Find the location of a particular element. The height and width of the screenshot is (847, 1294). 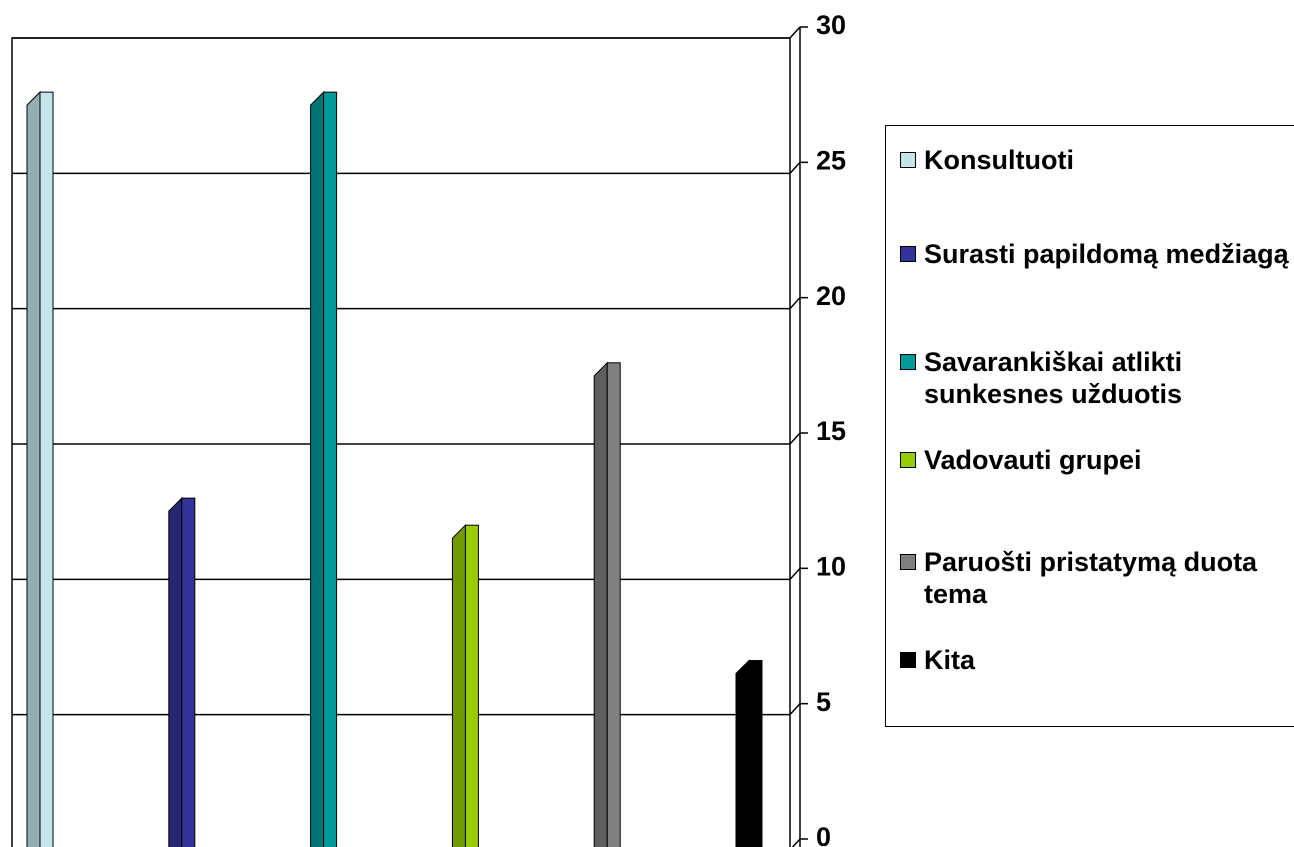

legend-label: Savarankiškai atlikti sunkesnes užduotis is located at coordinates (1053, 378).